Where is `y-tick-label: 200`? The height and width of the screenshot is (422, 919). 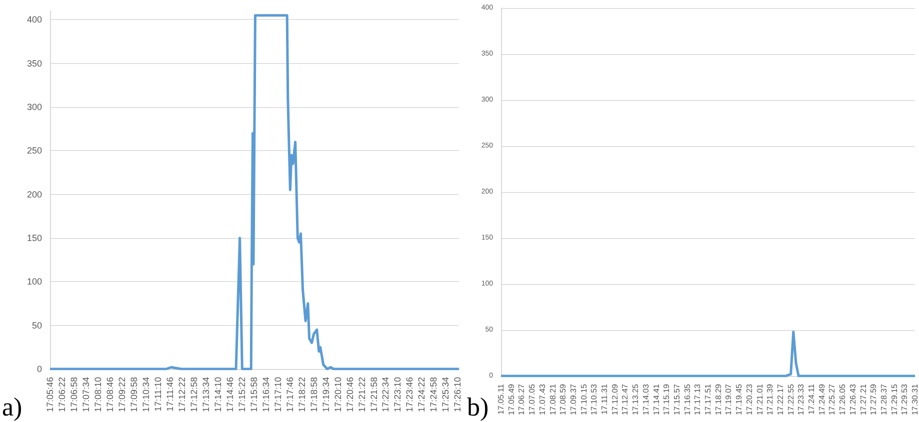
y-tick-label: 200 is located at coordinates (34, 194).